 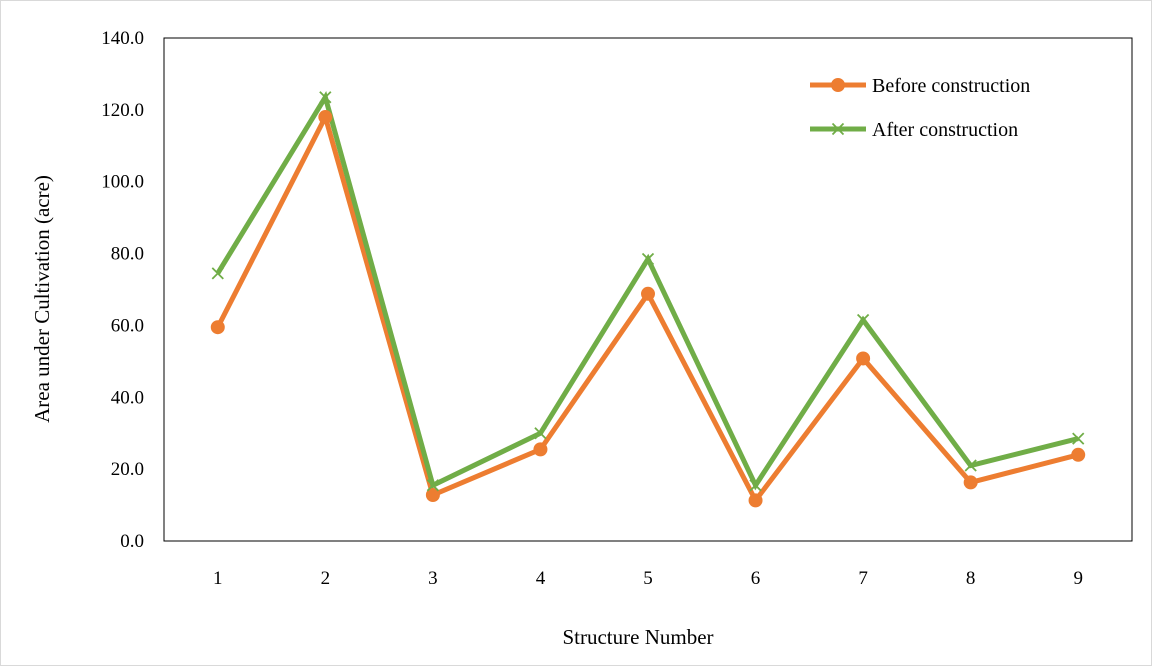 I want to click on x-tick-label: 1, so click(x=218, y=578).